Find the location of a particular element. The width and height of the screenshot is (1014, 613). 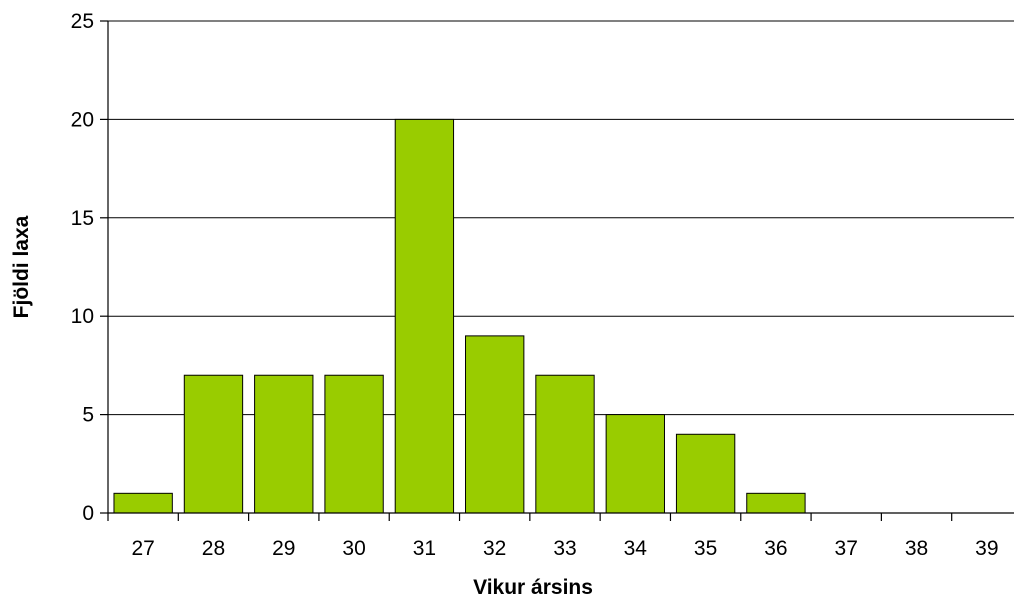

y-tick-label: 5 is located at coordinates (88, 415).